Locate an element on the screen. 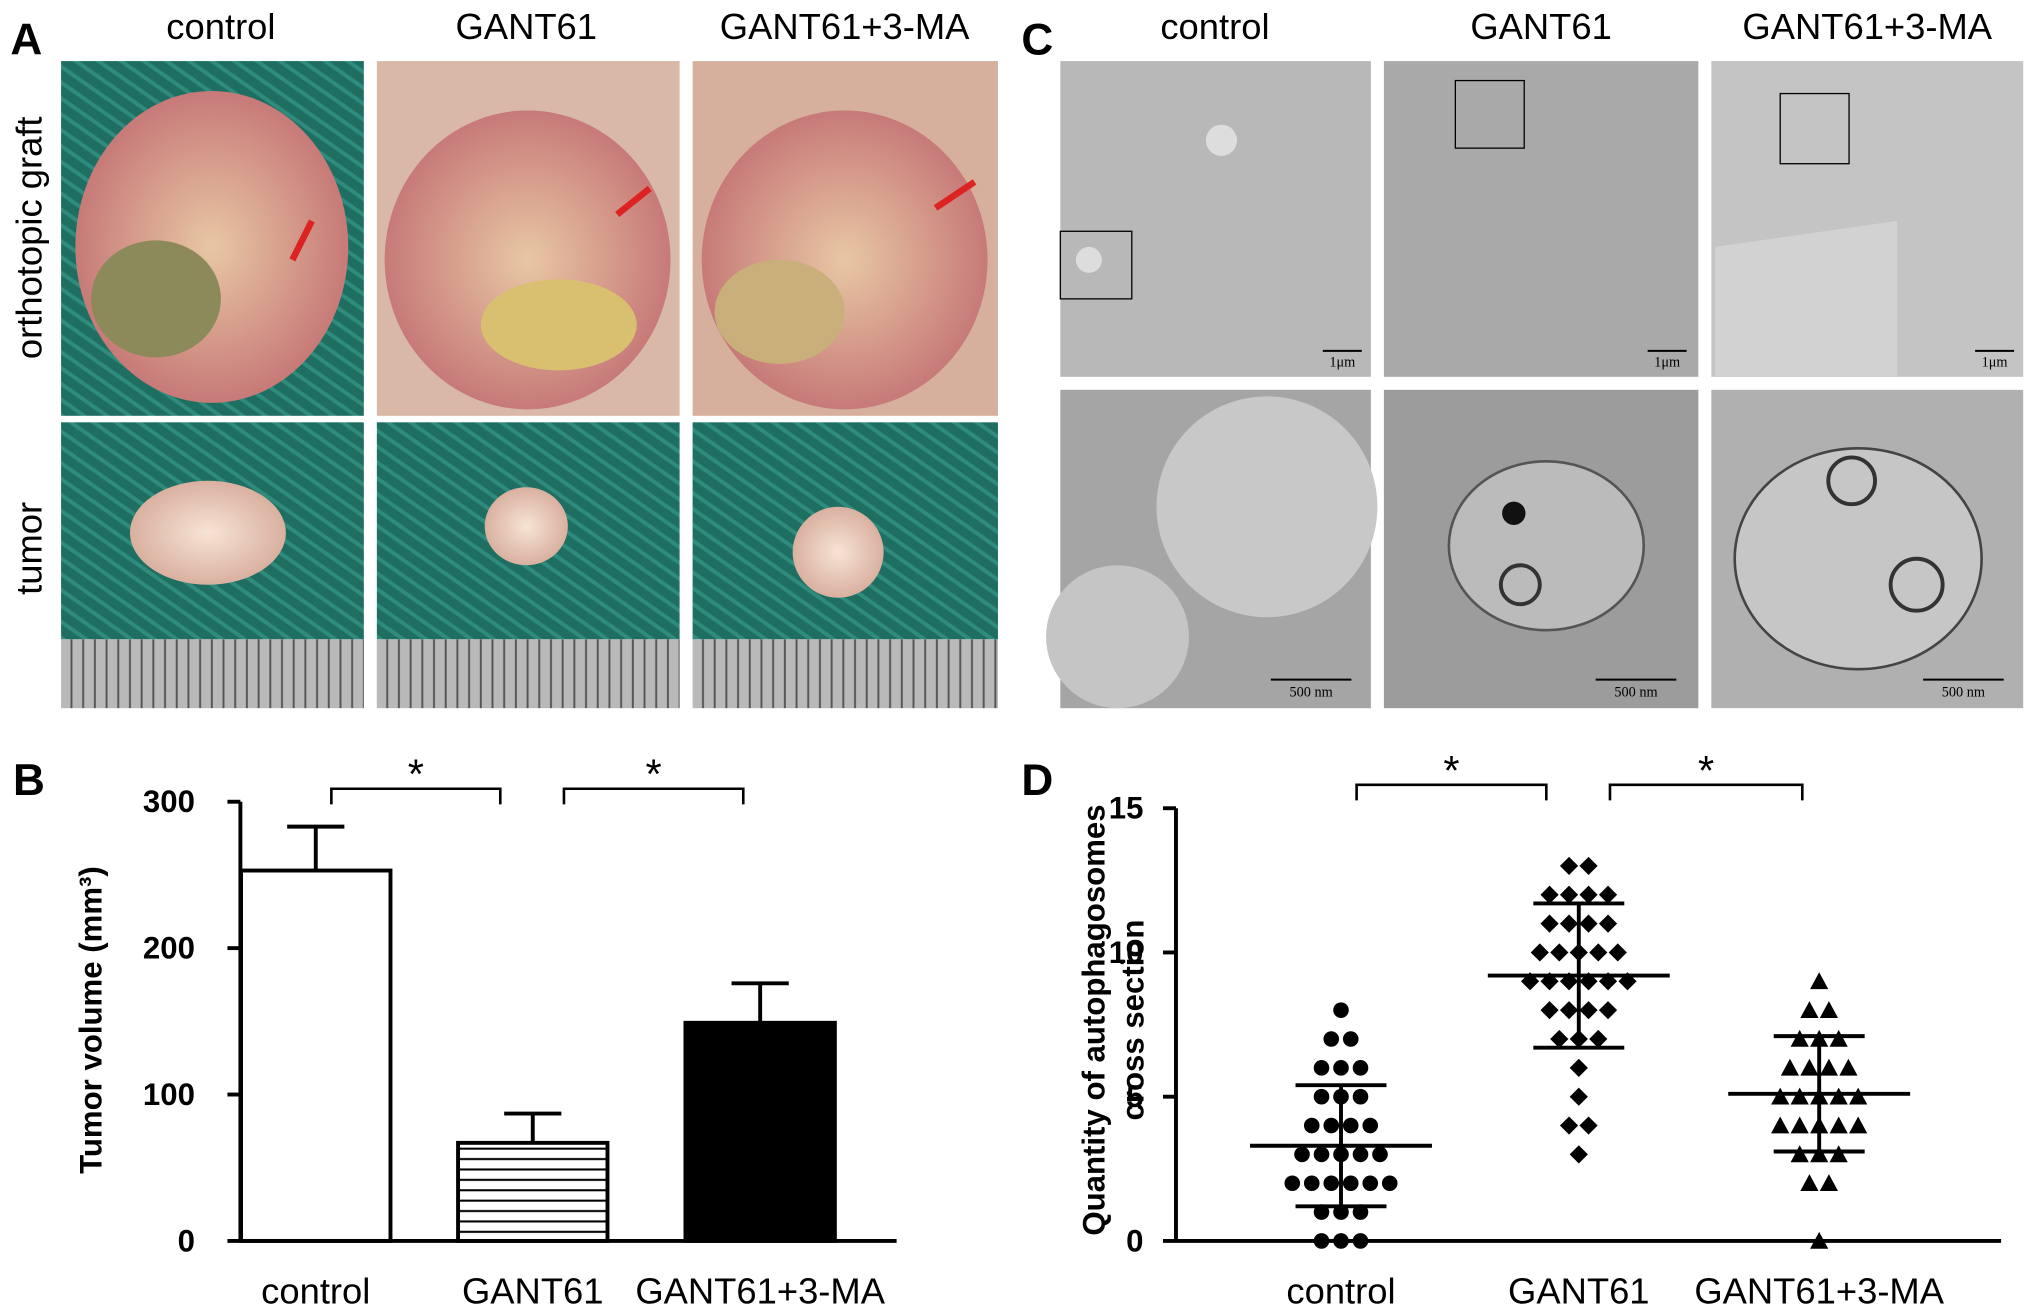 This screenshot has height=1315, width=2031. panel-label: B is located at coordinates (29, 780).